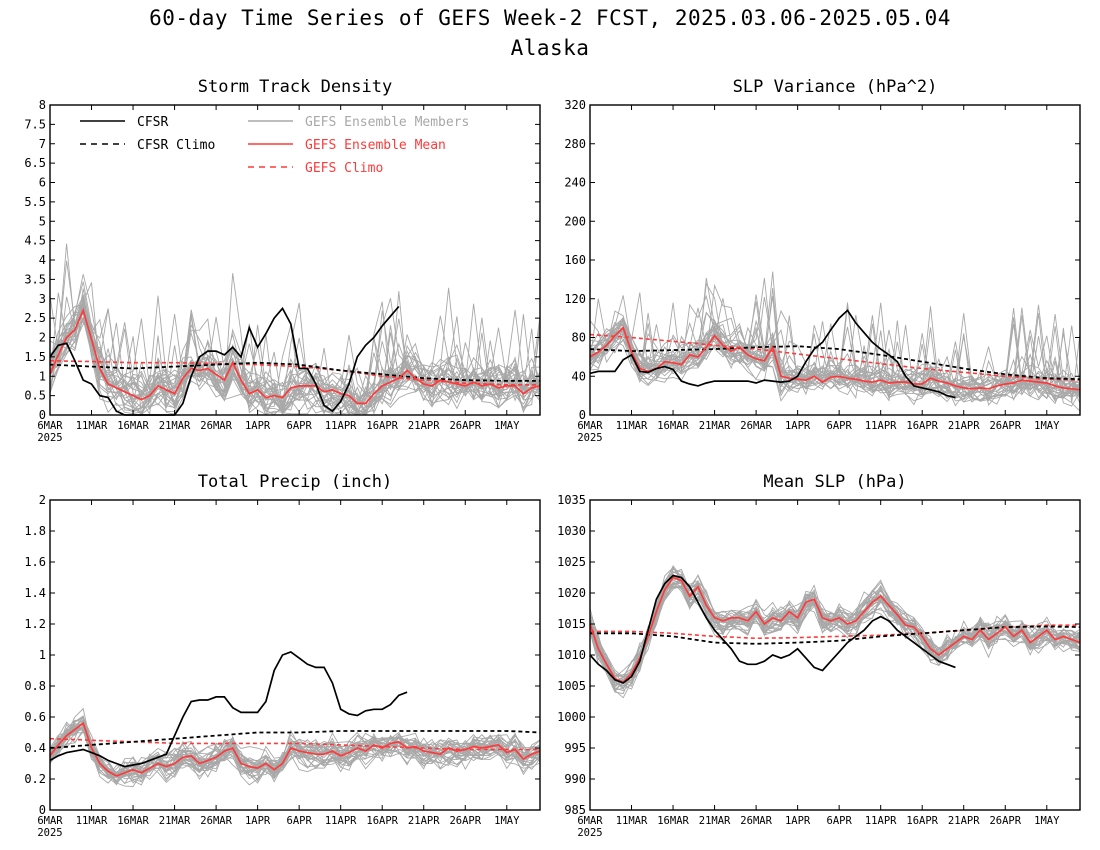 This screenshot has height=850, width=1100. Describe the element at coordinates (571, 562) in the screenshot. I see `y-tick-label: 1025` at that location.